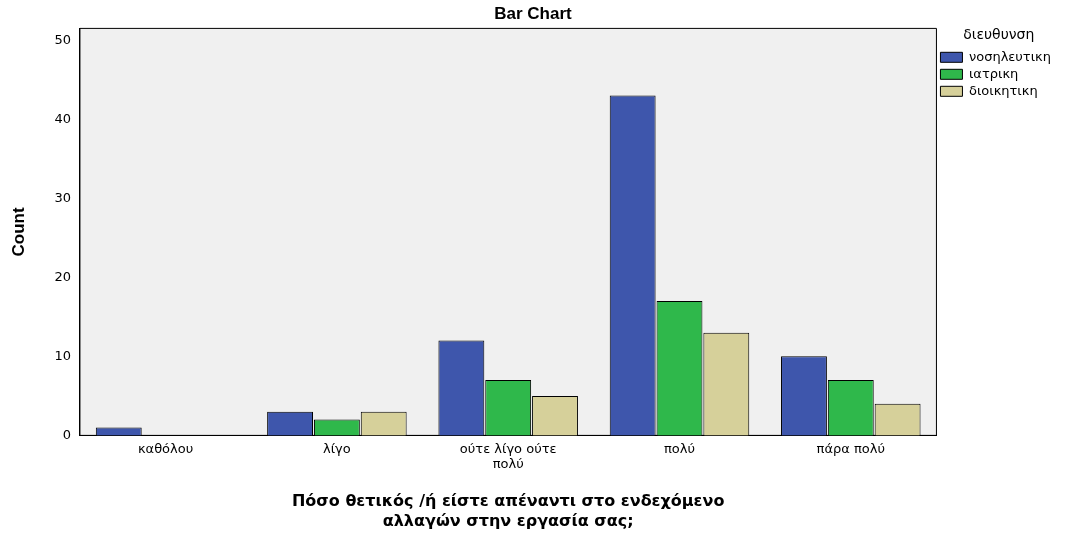  I want to click on legend-label: ιατρικη, so click(993, 73).